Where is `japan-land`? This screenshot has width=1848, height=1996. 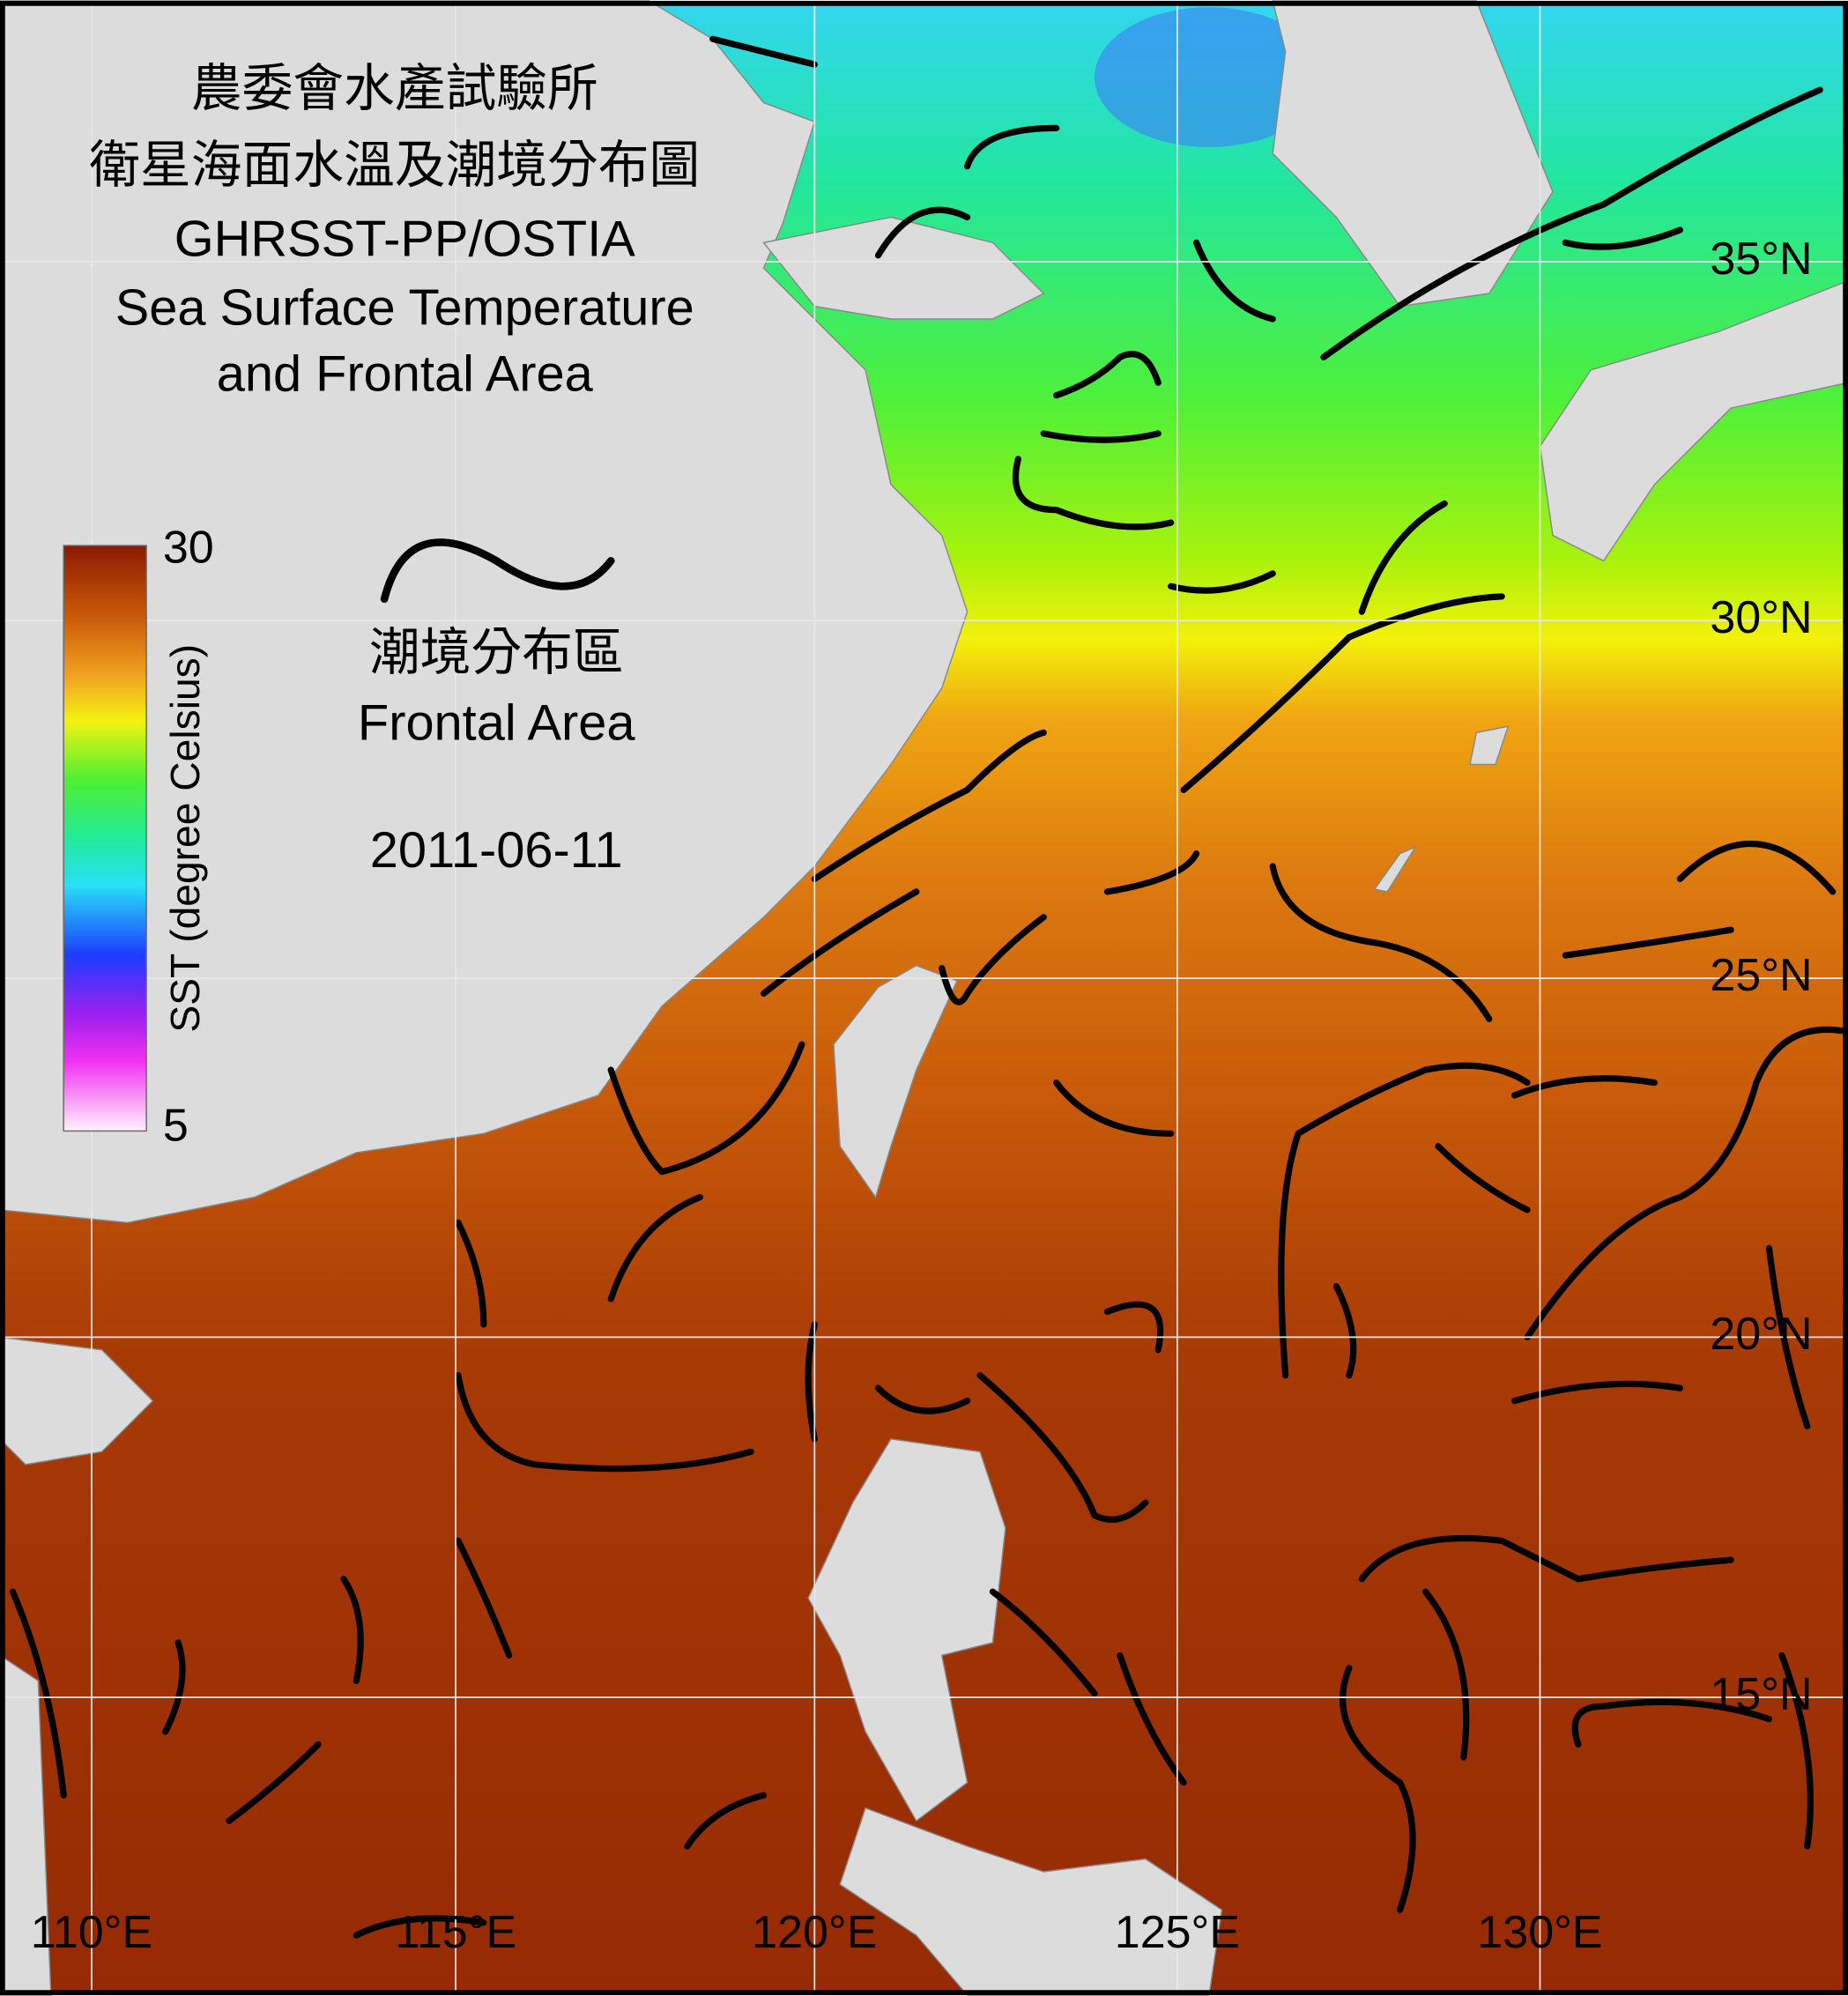
japan-land is located at coordinates (1694, 420).